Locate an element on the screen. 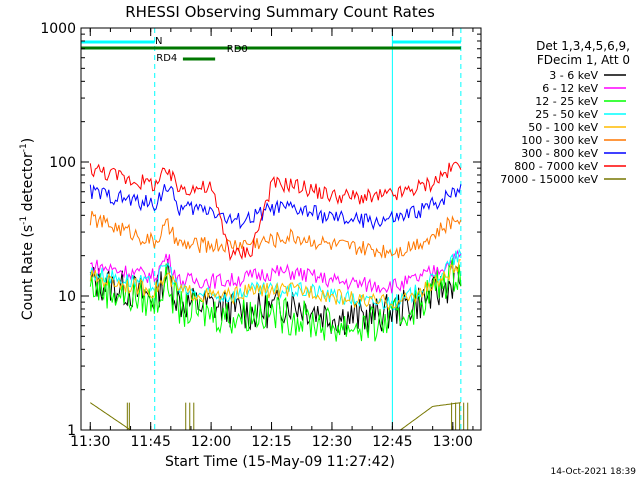  legend-label: 300 - 800 keV is located at coordinates (559, 153).